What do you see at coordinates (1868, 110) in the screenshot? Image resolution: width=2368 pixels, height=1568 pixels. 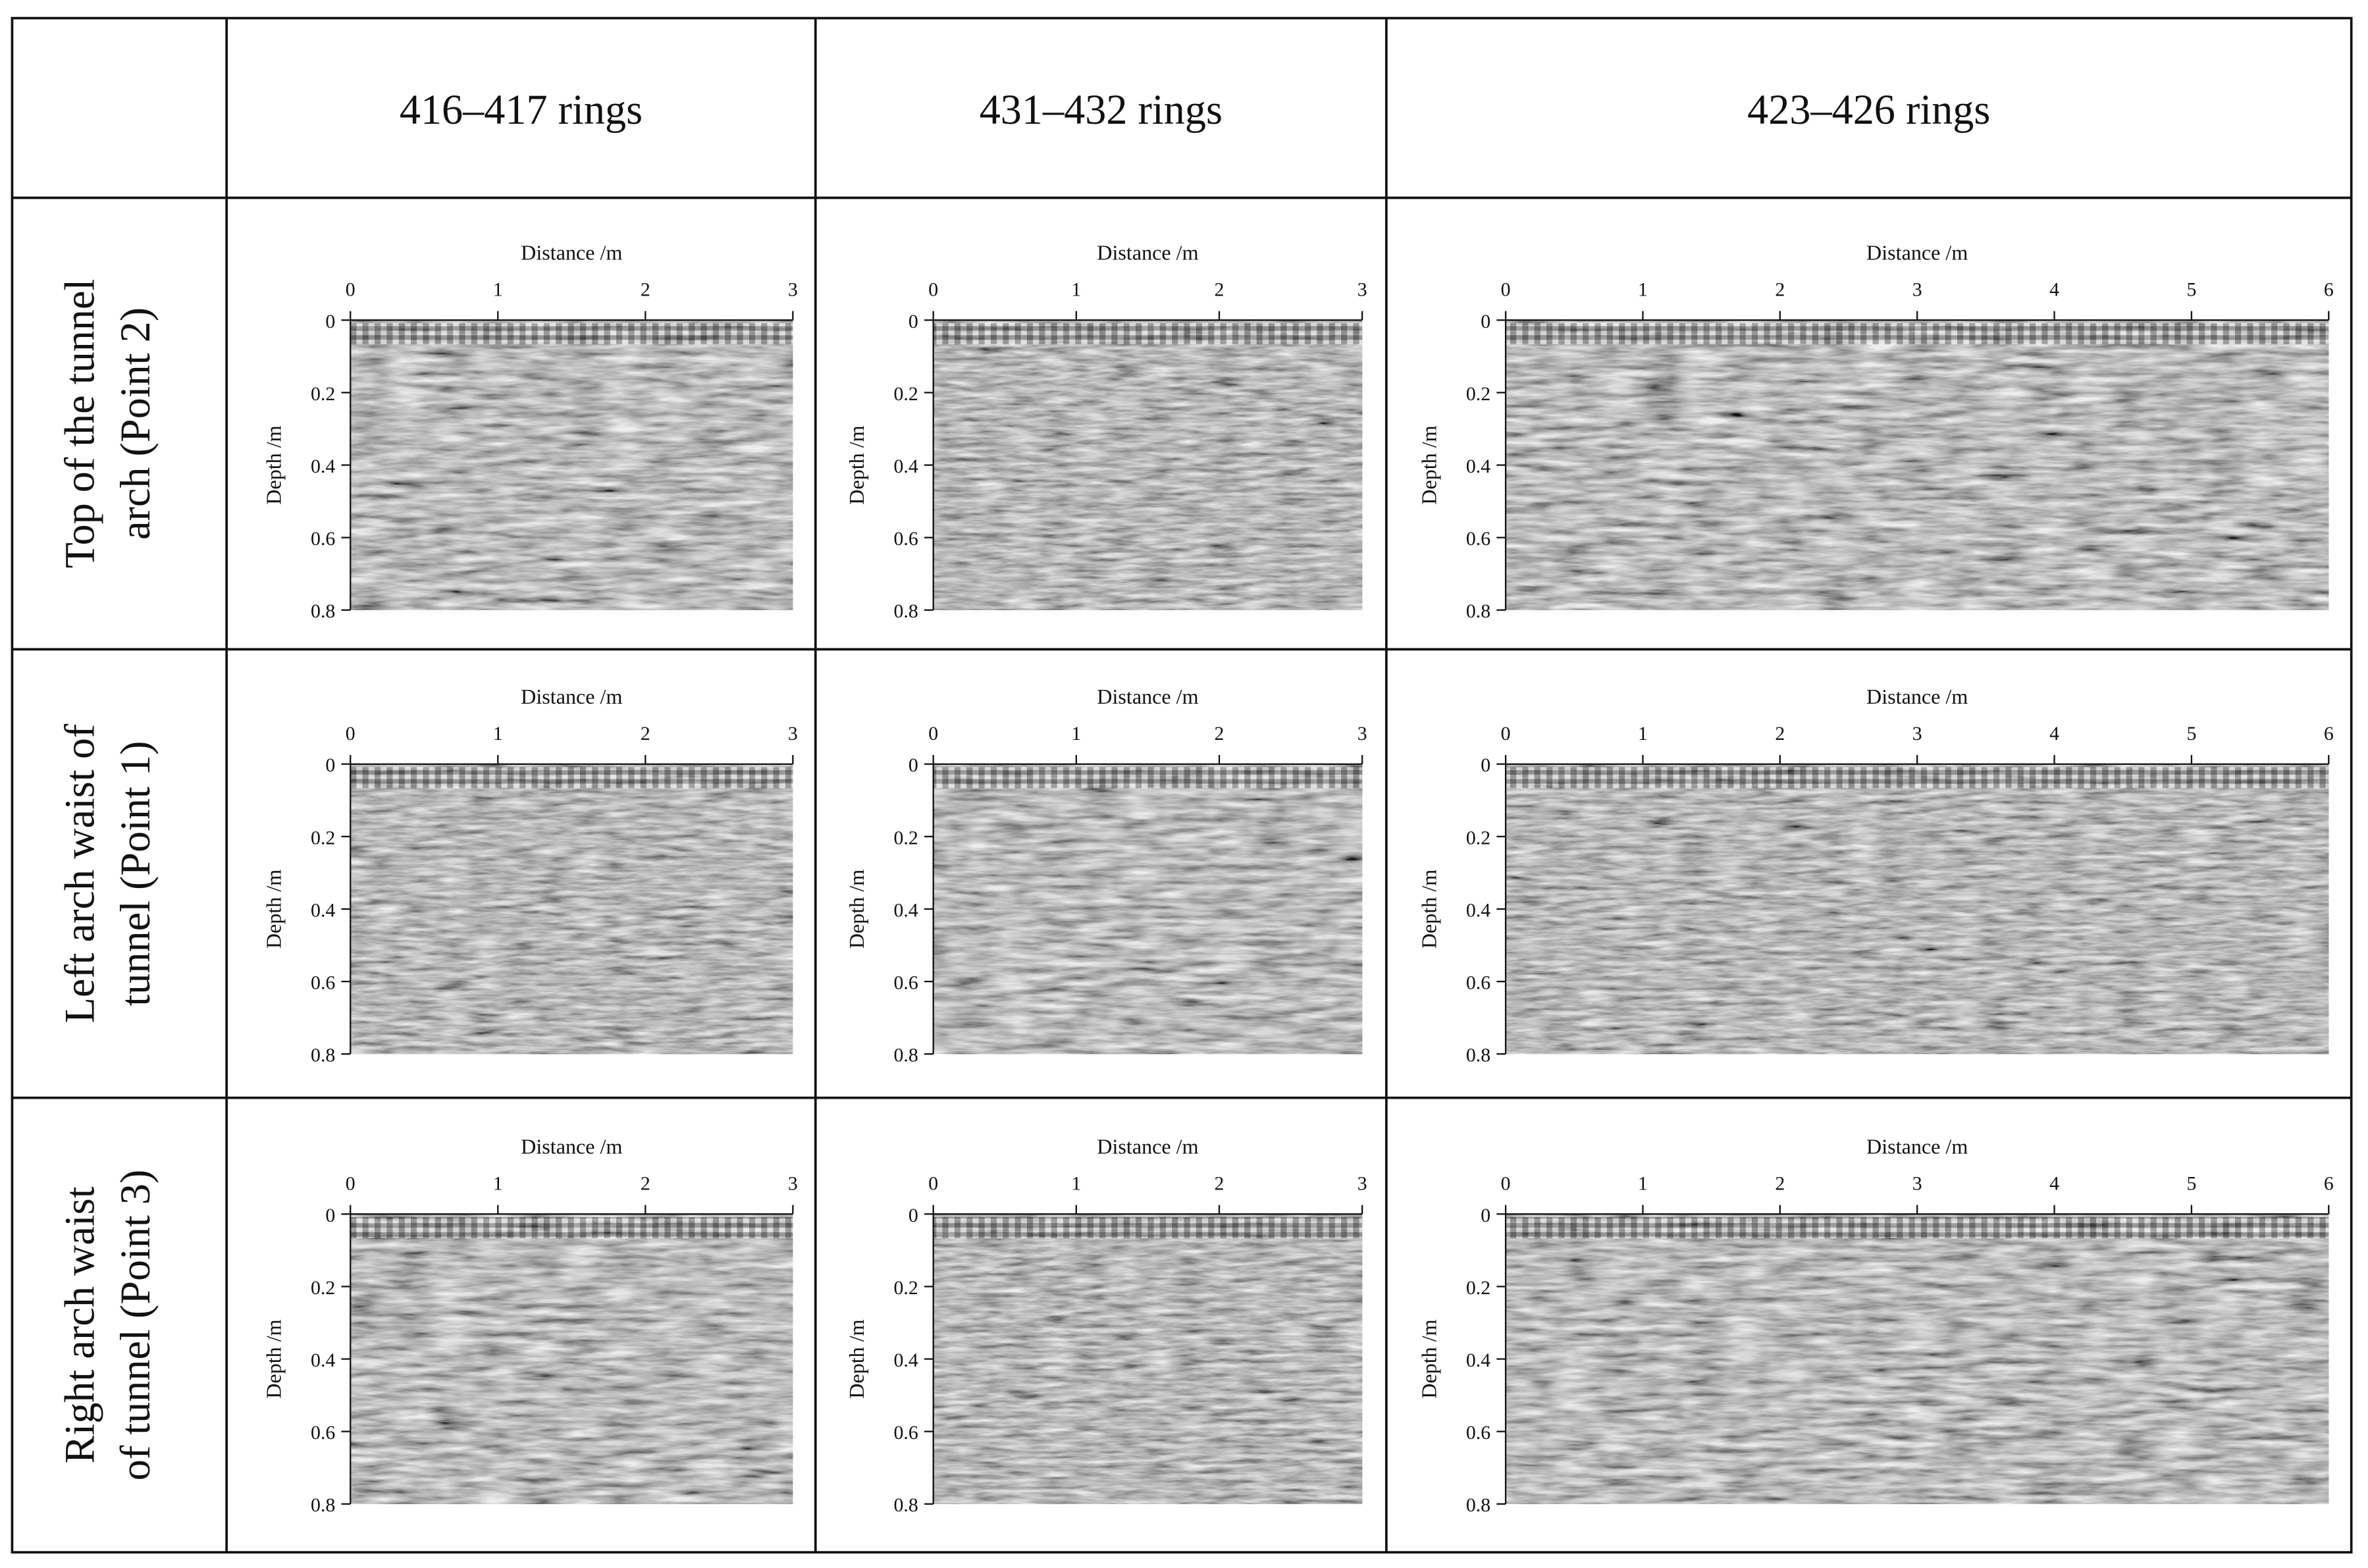 I see `column-header: 423–426 rings` at bounding box center [1868, 110].